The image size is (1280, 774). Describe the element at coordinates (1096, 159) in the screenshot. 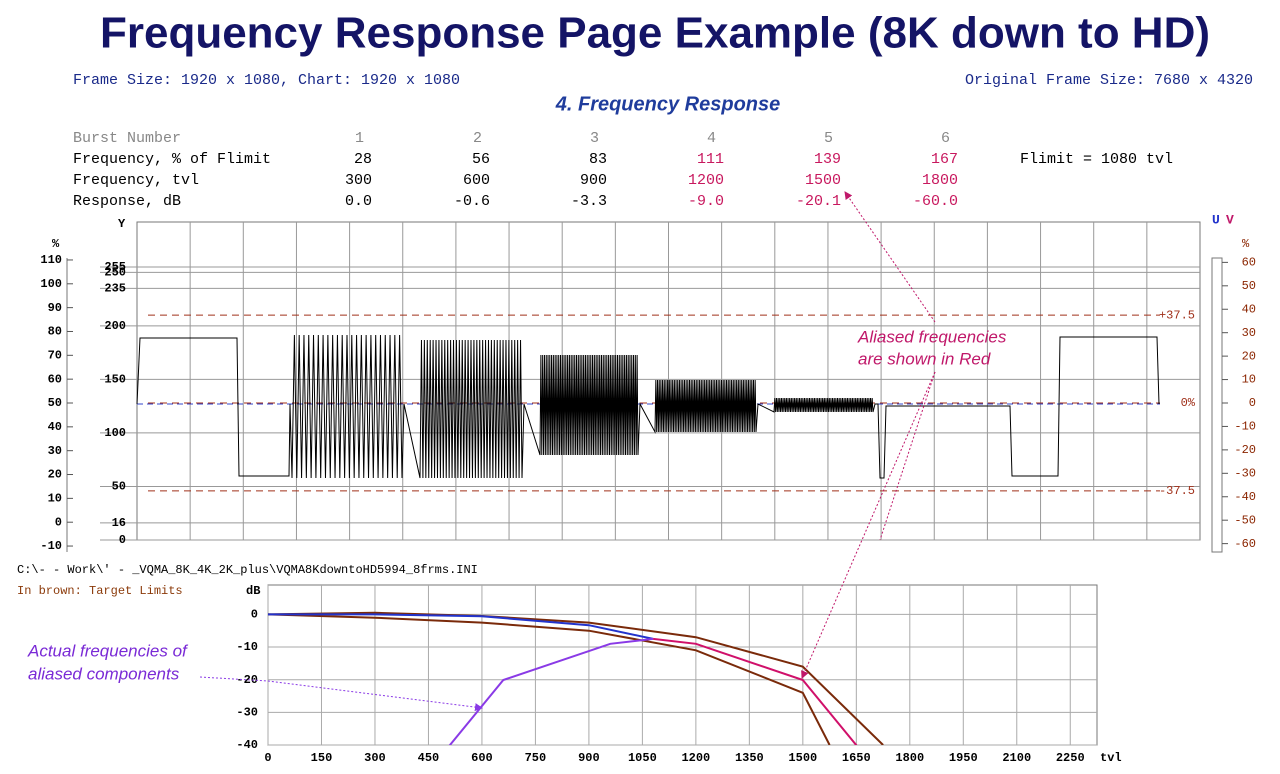

I see `flimit: Flimit = 1080 tvl` at that location.